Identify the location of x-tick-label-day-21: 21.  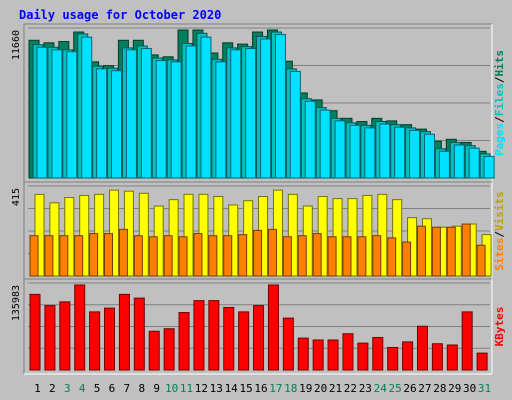
(335, 388).